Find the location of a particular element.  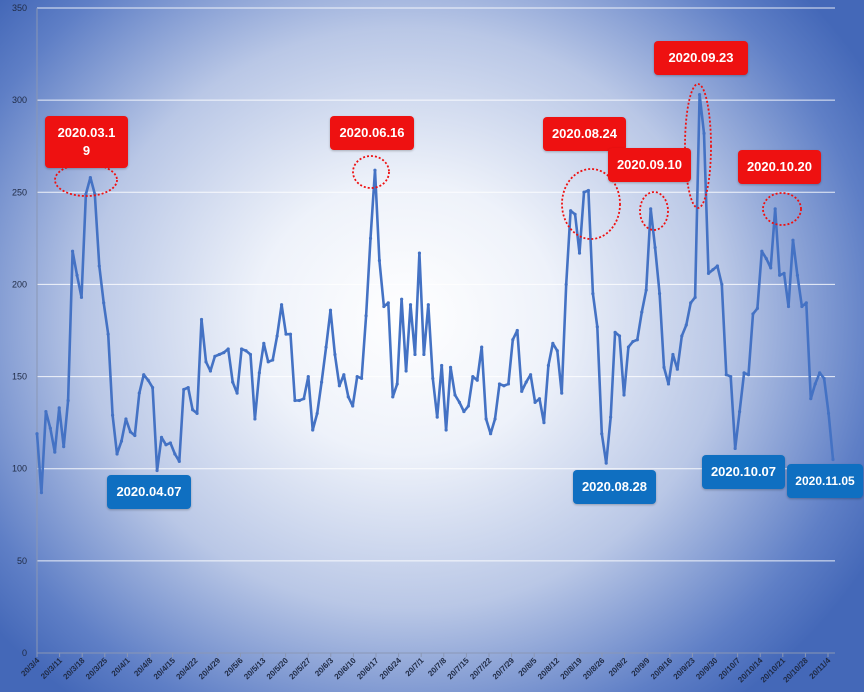

peak-callout-0923: 2020.09.23 is located at coordinates (701, 58).